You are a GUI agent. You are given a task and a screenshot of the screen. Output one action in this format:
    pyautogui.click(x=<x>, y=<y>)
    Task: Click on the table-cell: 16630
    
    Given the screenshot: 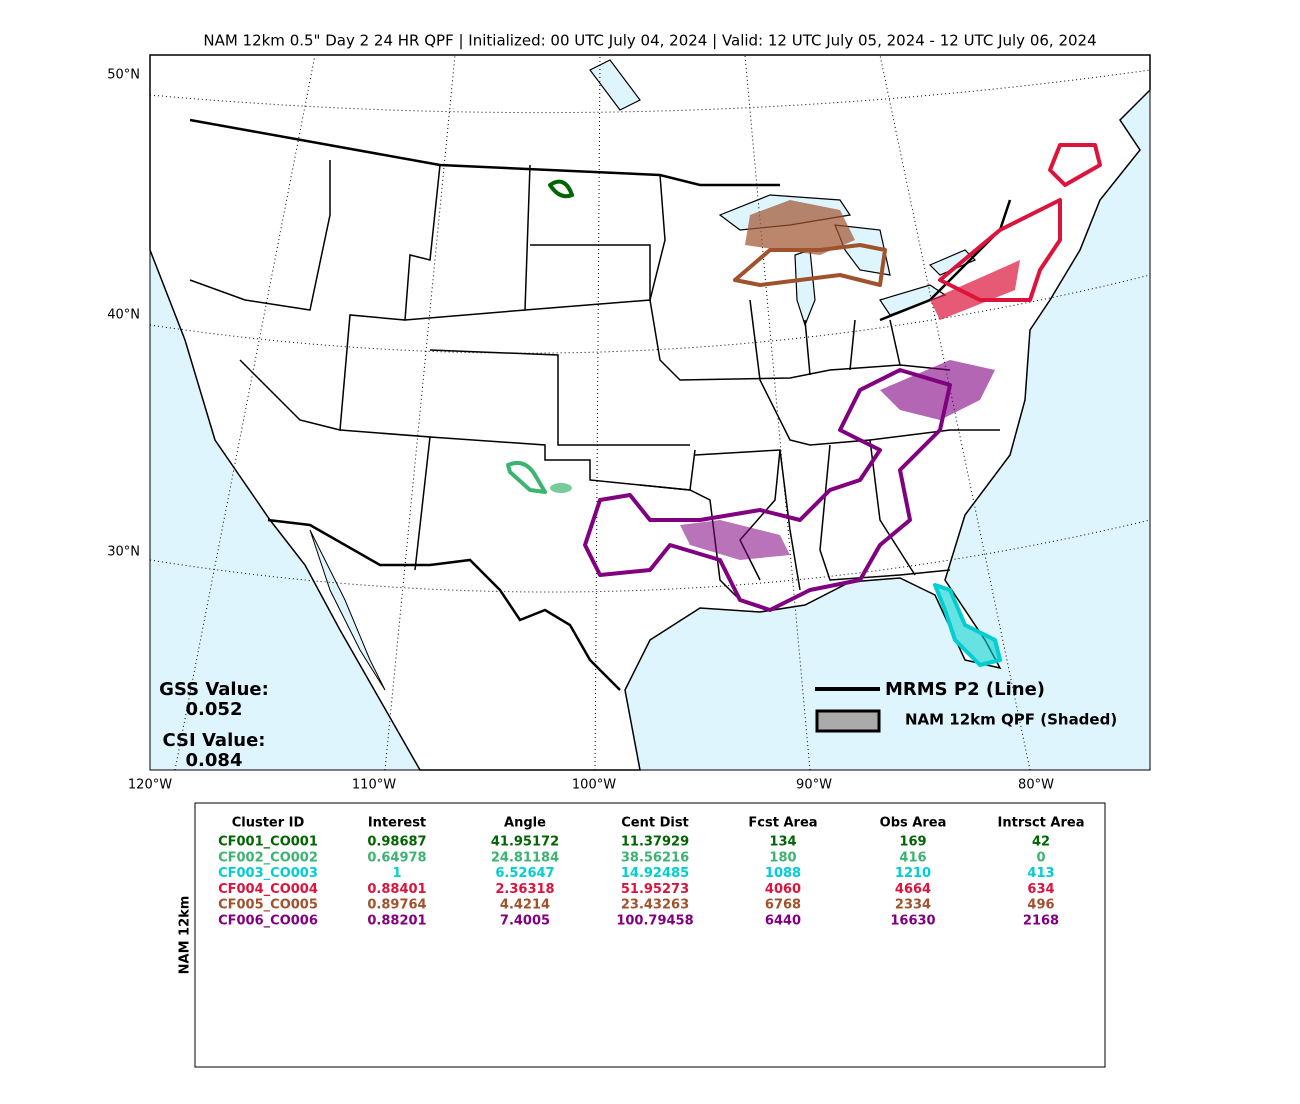 What is the action you would take?
    pyautogui.click(x=912, y=921)
    